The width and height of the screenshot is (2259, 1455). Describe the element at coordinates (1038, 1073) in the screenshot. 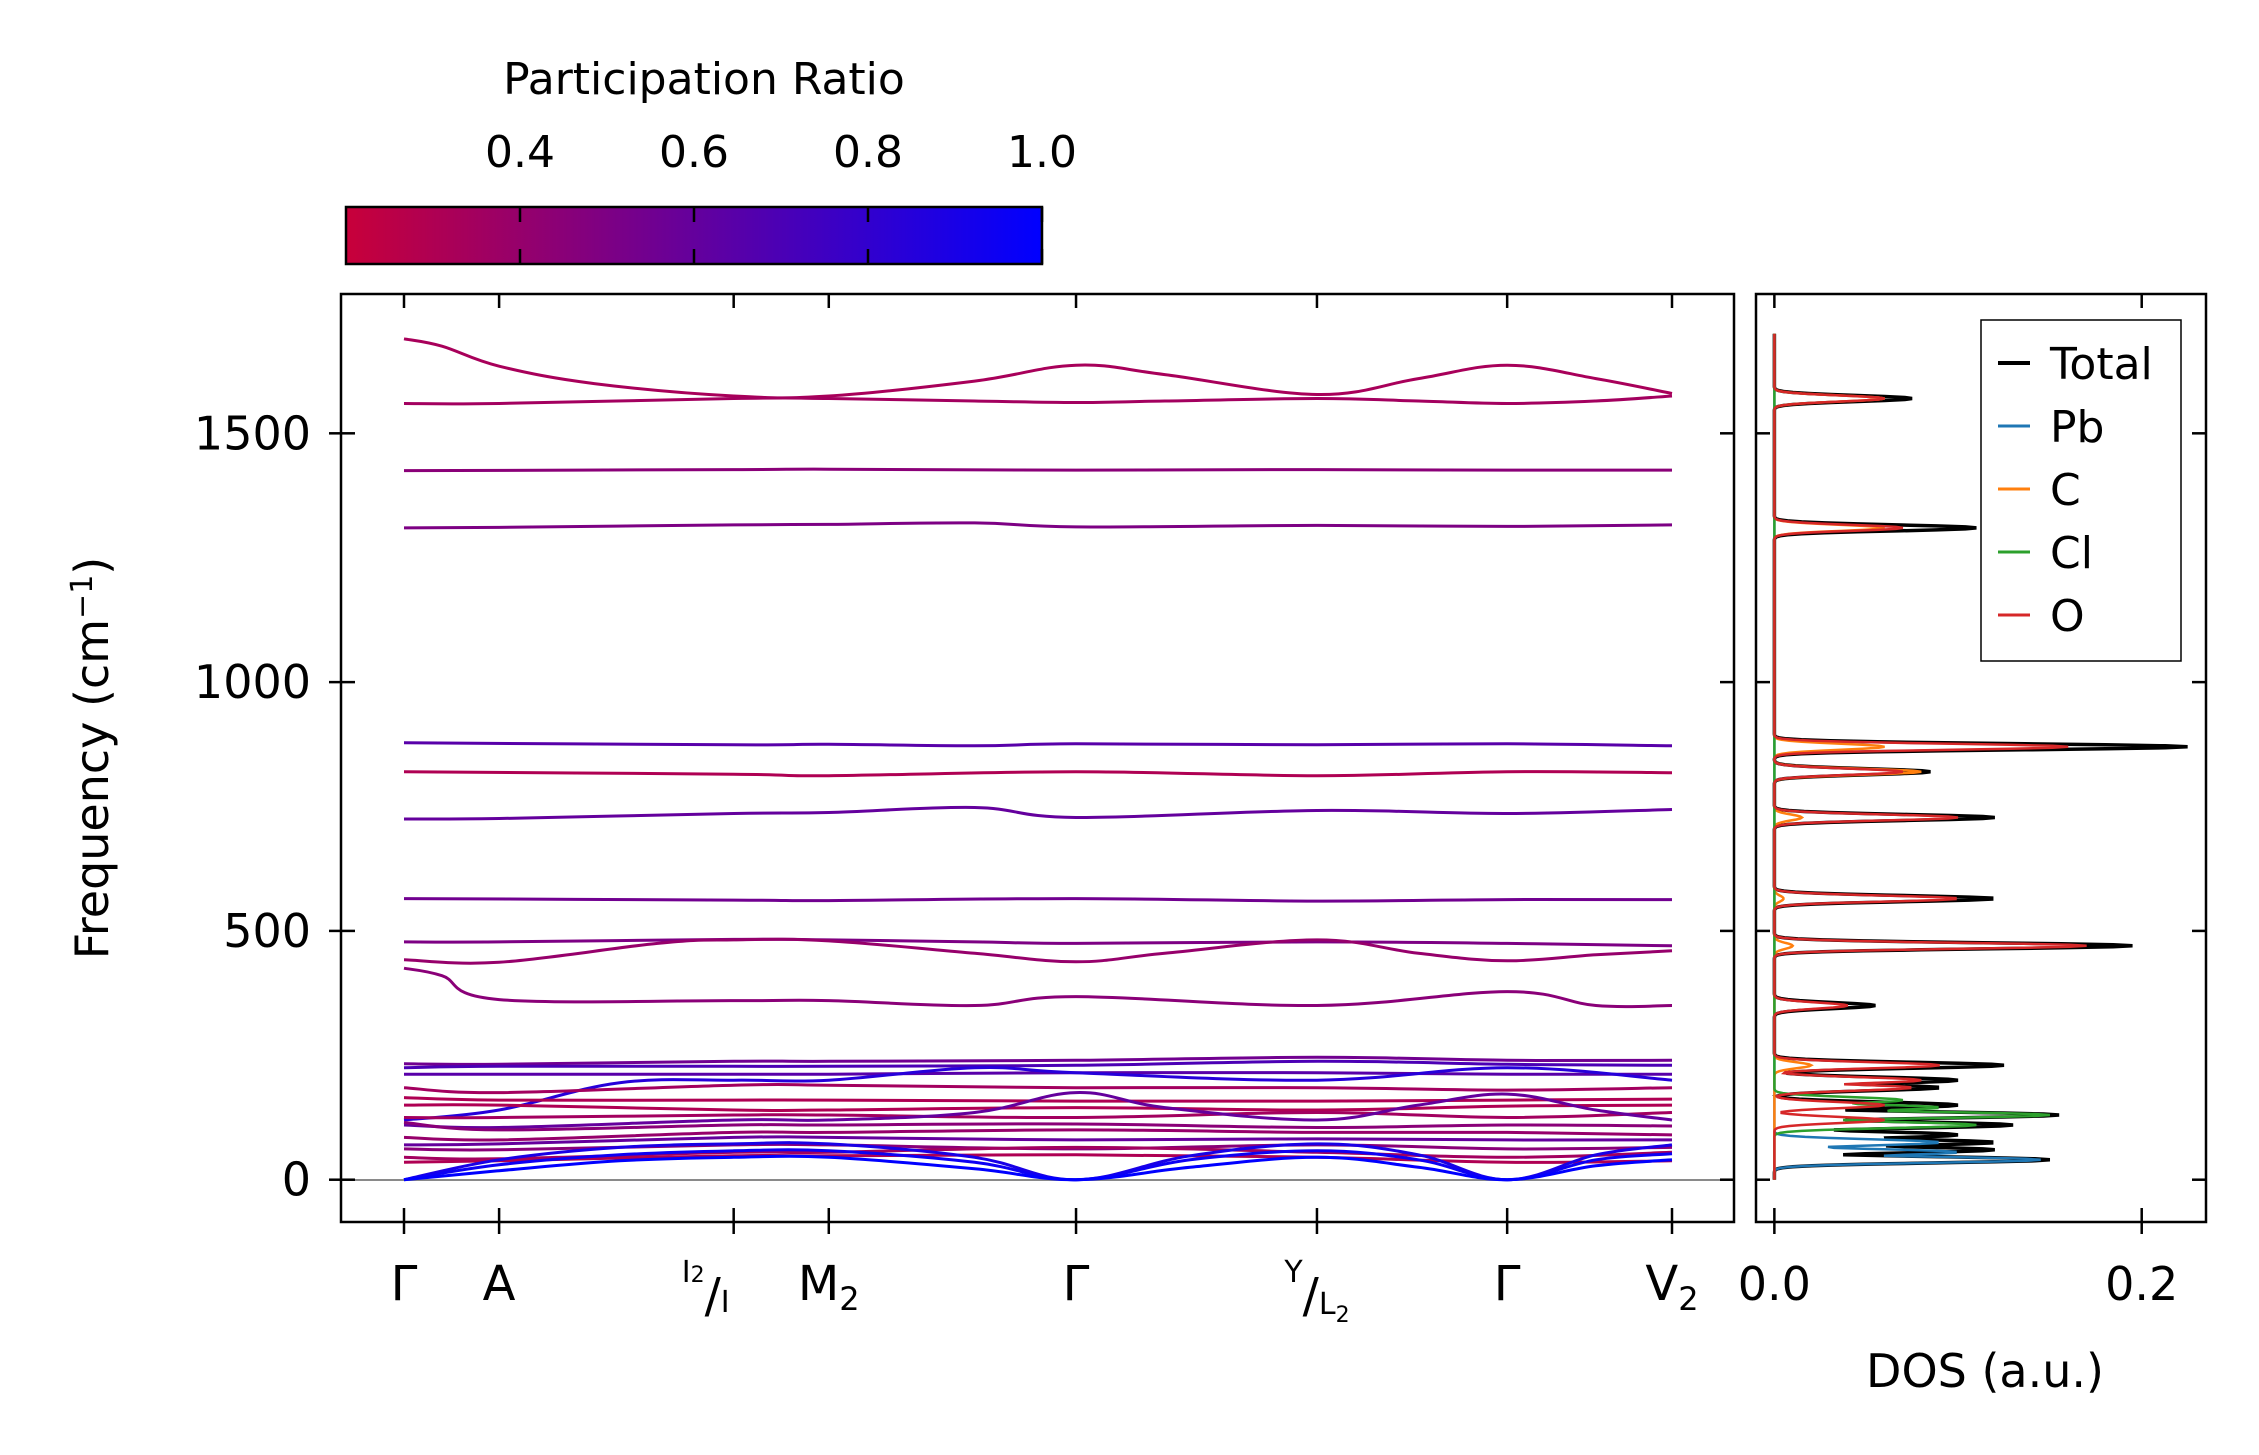

I see `band-line-b14` at that location.